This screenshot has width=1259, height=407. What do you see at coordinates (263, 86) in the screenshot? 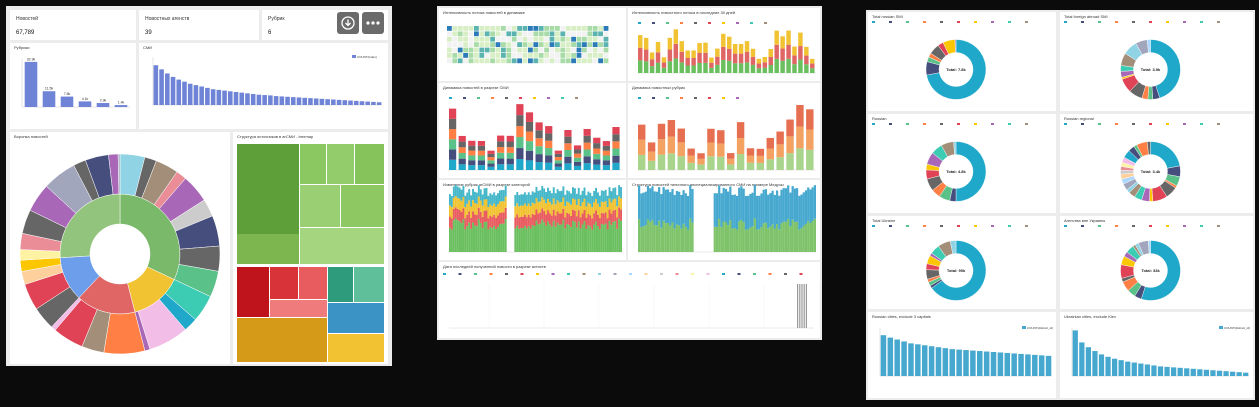
I see `smi-chart-card: СМИ COUNT(index)` at bounding box center [263, 86].